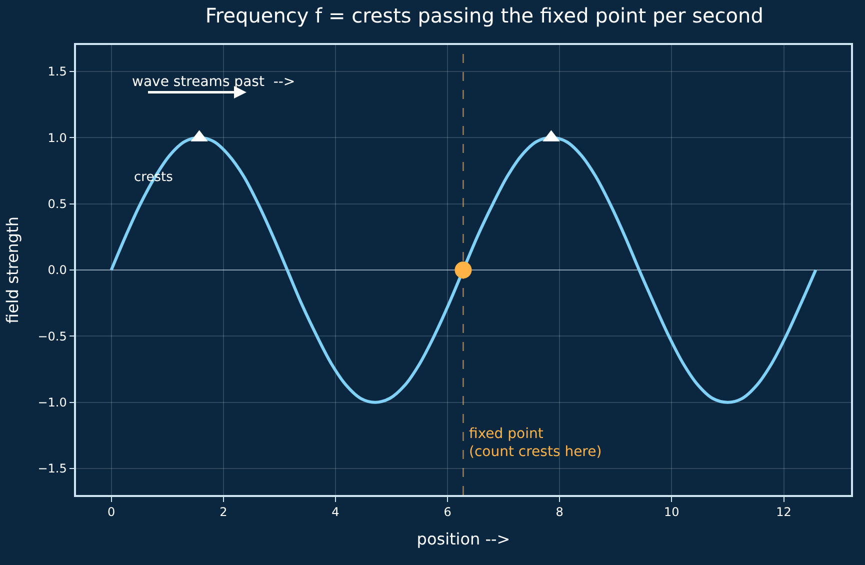  I want to click on y-tick-label: 1.5, so click(57, 71).